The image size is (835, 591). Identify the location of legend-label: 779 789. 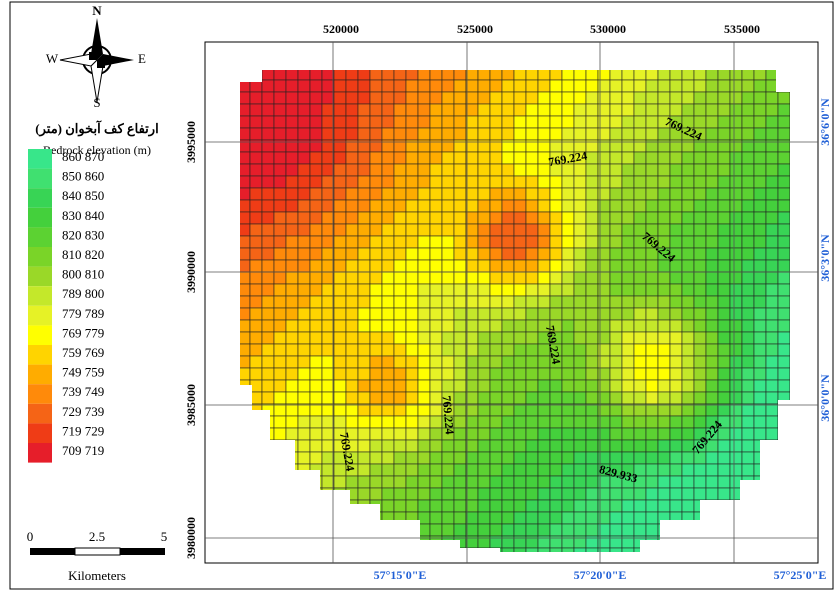
(83, 313).